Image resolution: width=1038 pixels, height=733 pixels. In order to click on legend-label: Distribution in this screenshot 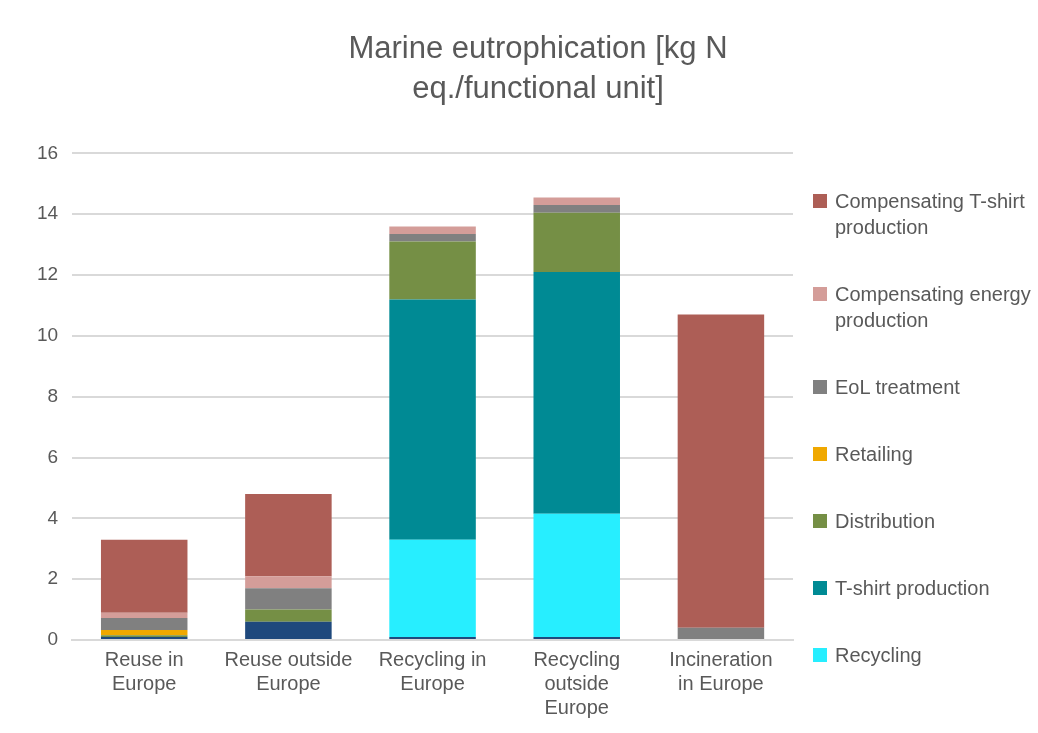, I will do `click(885, 521)`.